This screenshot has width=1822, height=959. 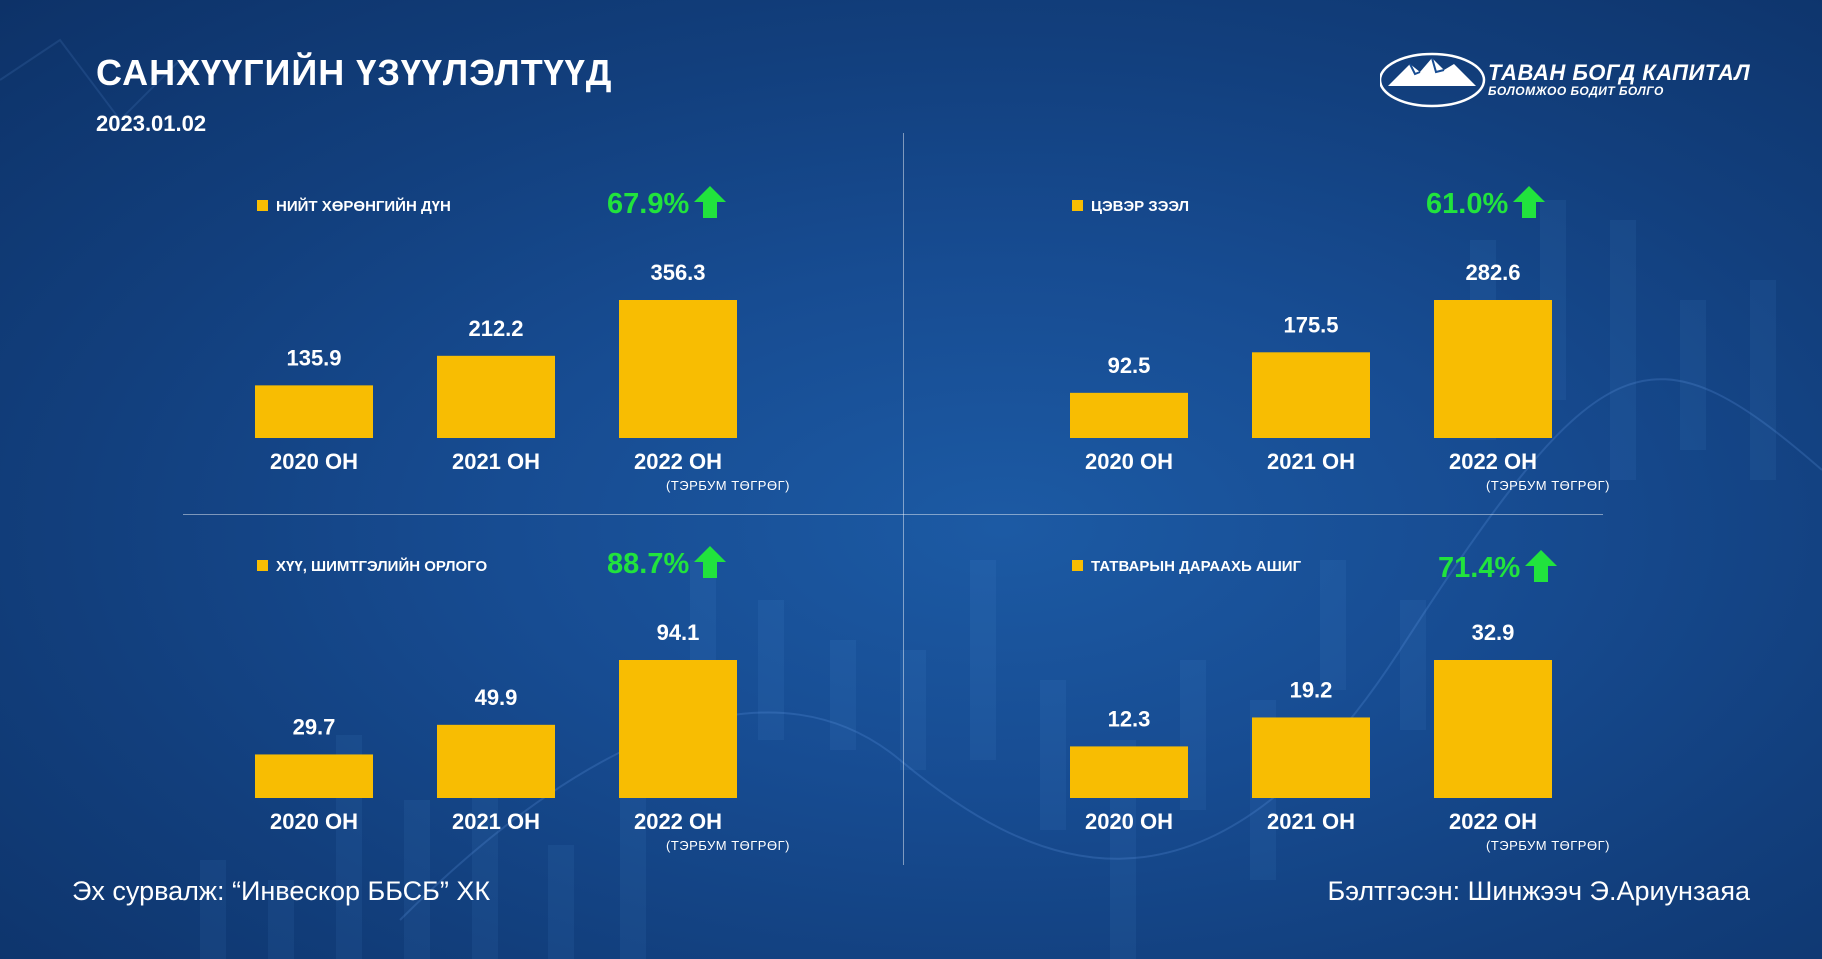 I want to click on growth-net-profit: 71.4%, so click(x=1498, y=568).